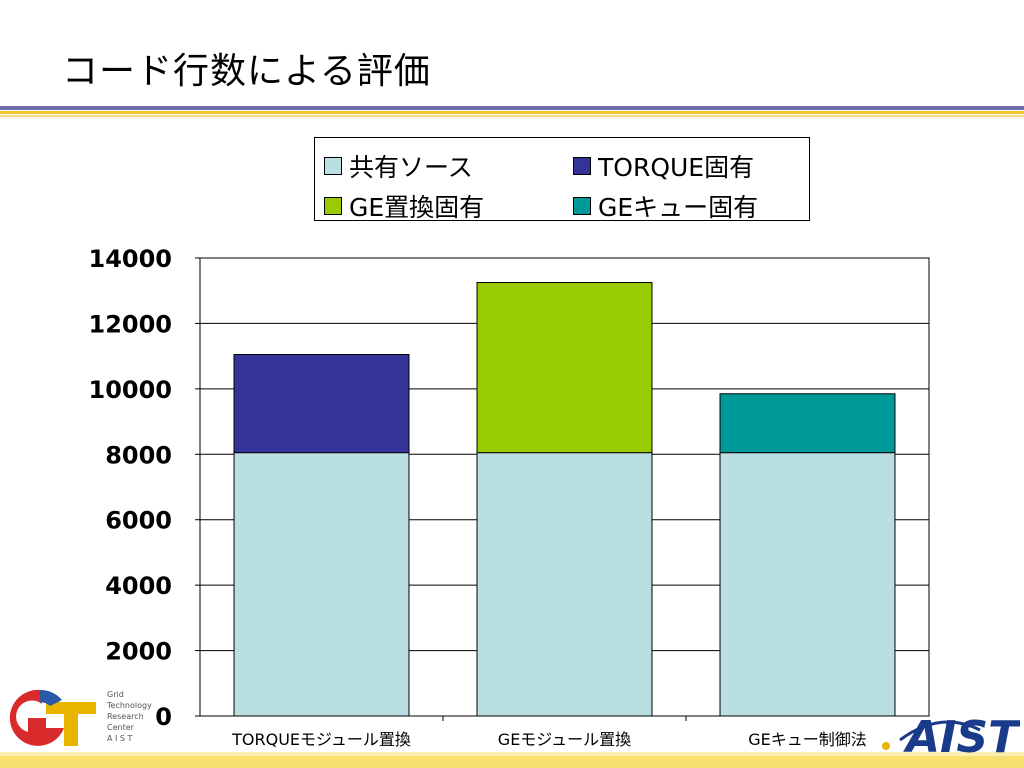  Describe the element at coordinates (564, 739) in the screenshot. I see `x-tick-label: GEモジュール置換` at that location.